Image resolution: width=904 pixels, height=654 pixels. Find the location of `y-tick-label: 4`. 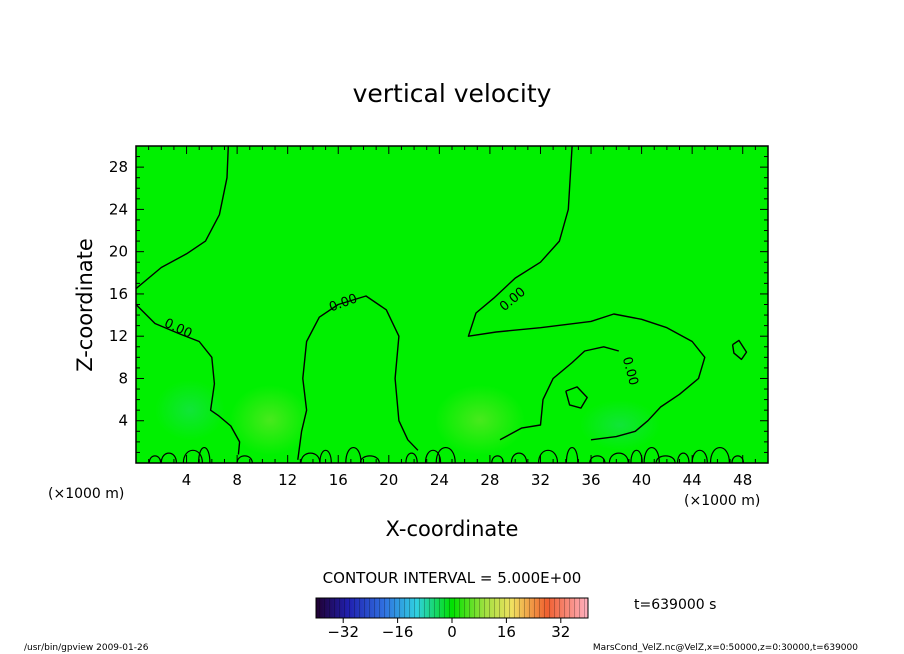

y-tick-label: 4 is located at coordinates (123, 421).